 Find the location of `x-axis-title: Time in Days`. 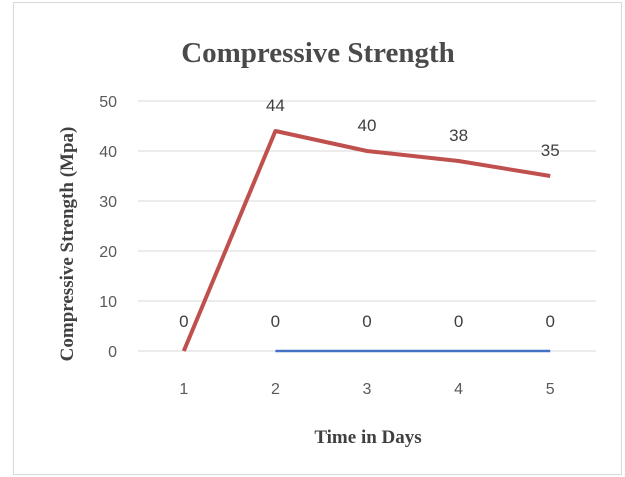

x-axis-title: Time in Days is located at coordinates (367, 437).